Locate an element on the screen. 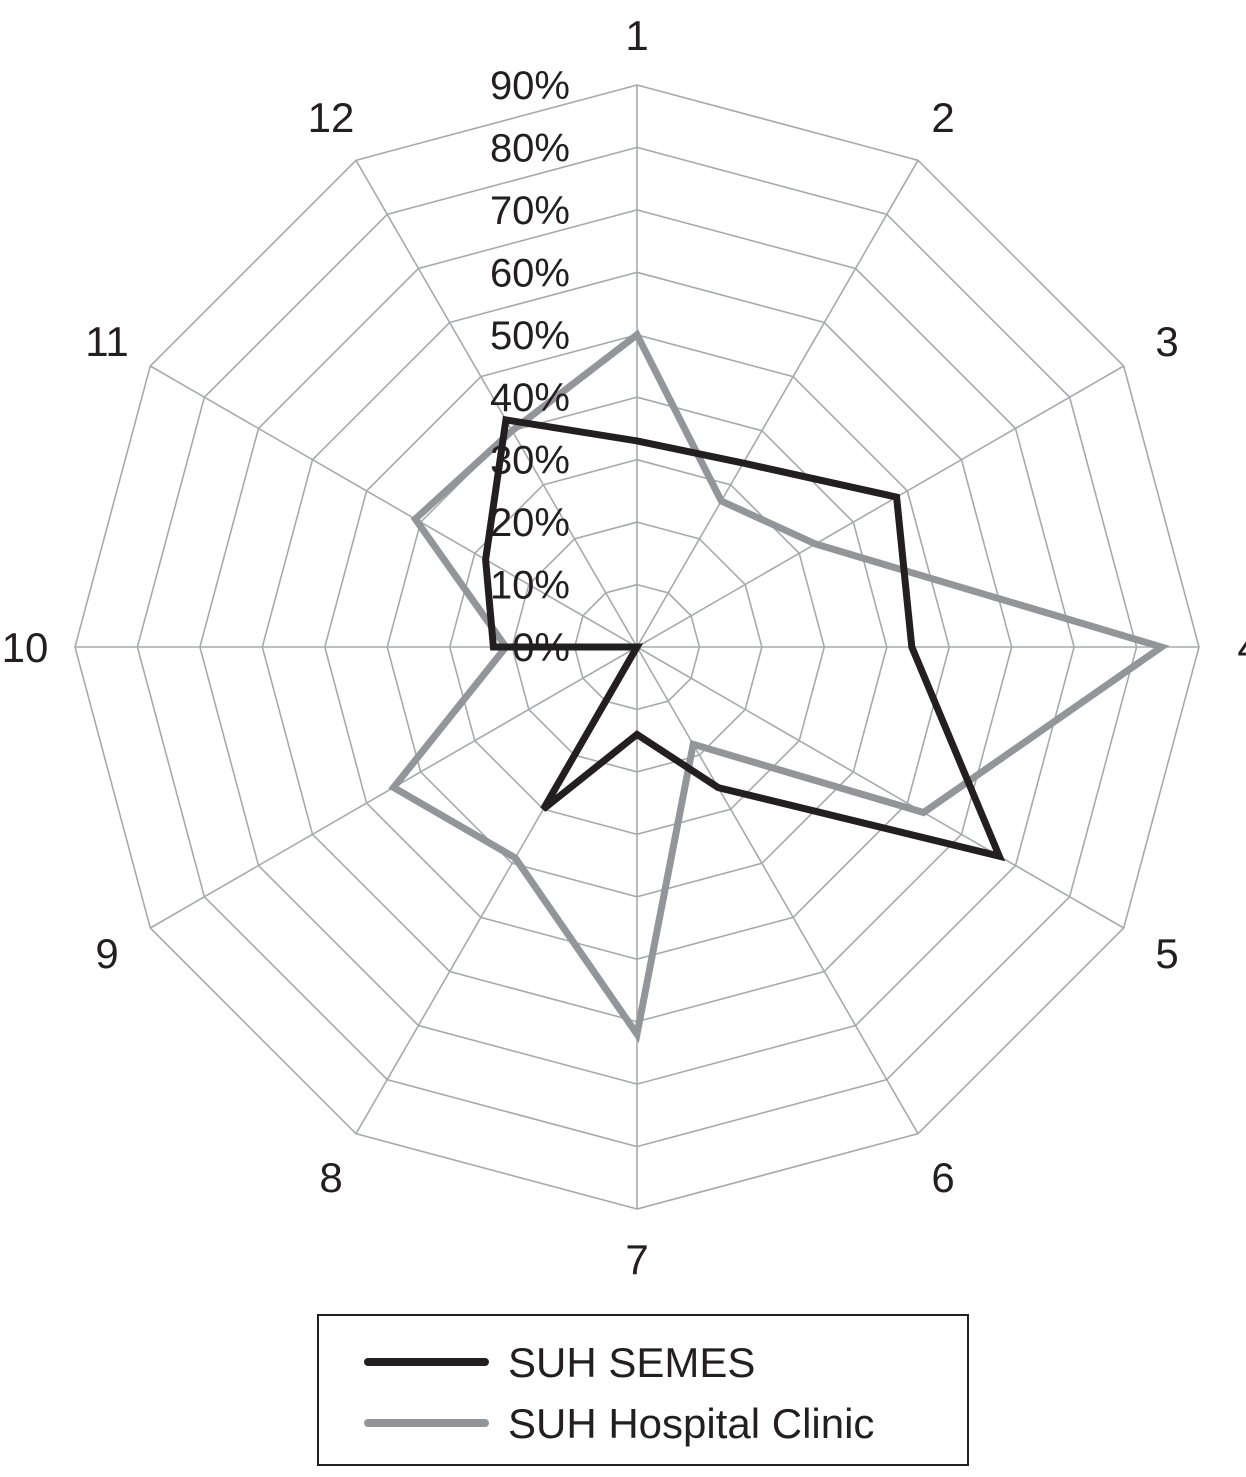  radial-tick-label: 50% is located at coordinates (530, 336).